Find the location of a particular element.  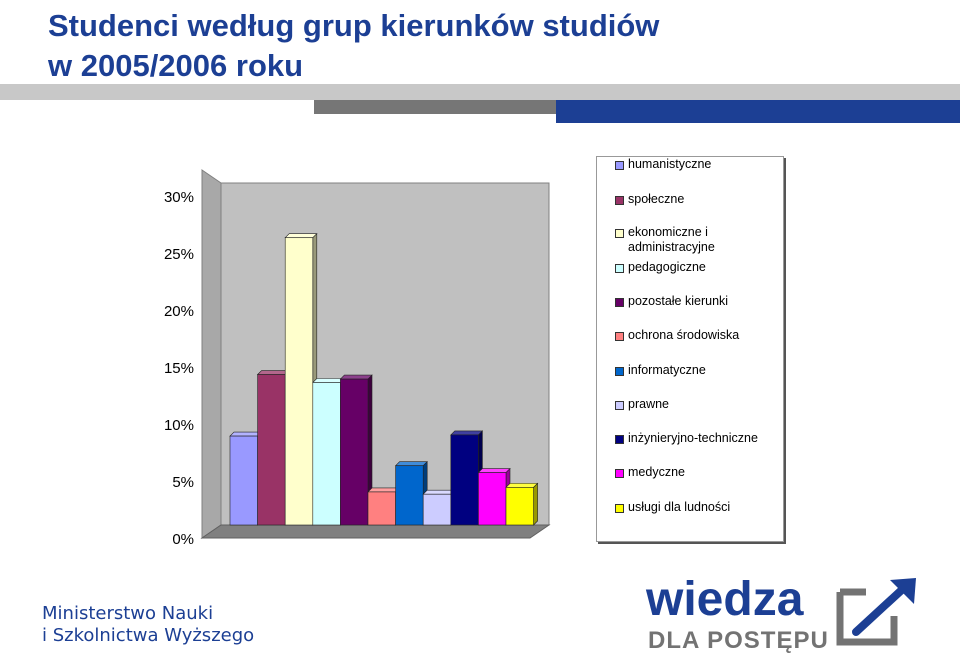

legend-item: usługi dla ludności is located at coordinates (699, 507).